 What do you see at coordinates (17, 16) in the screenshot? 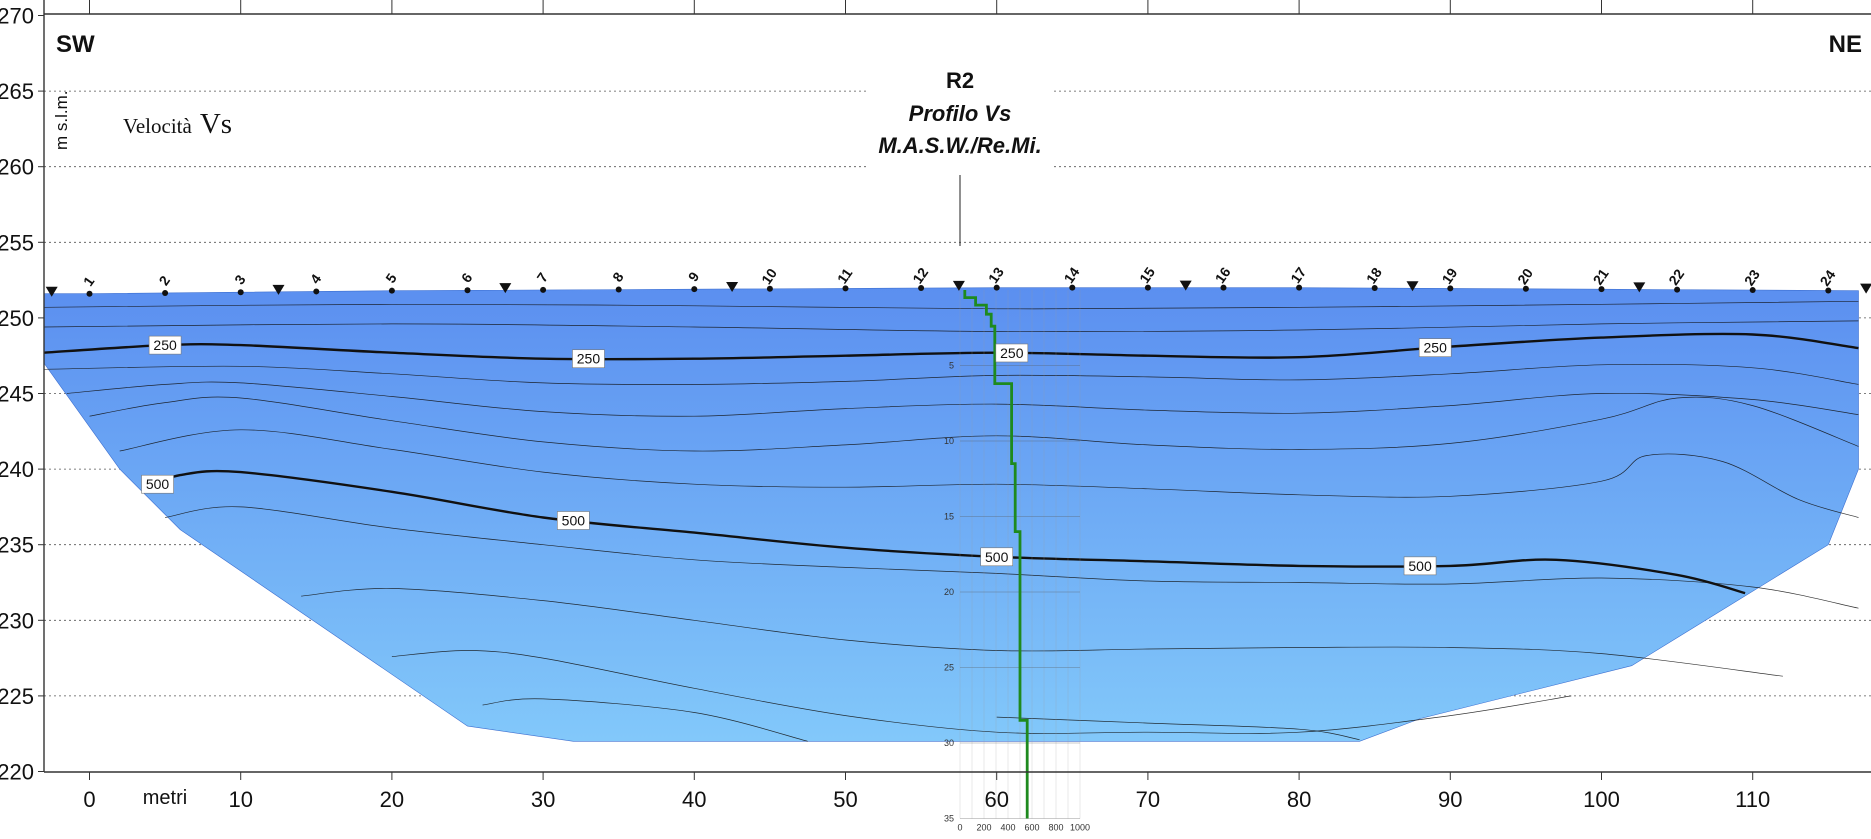
I see `y-tick-label: 270` at bounding box center [17, 16].